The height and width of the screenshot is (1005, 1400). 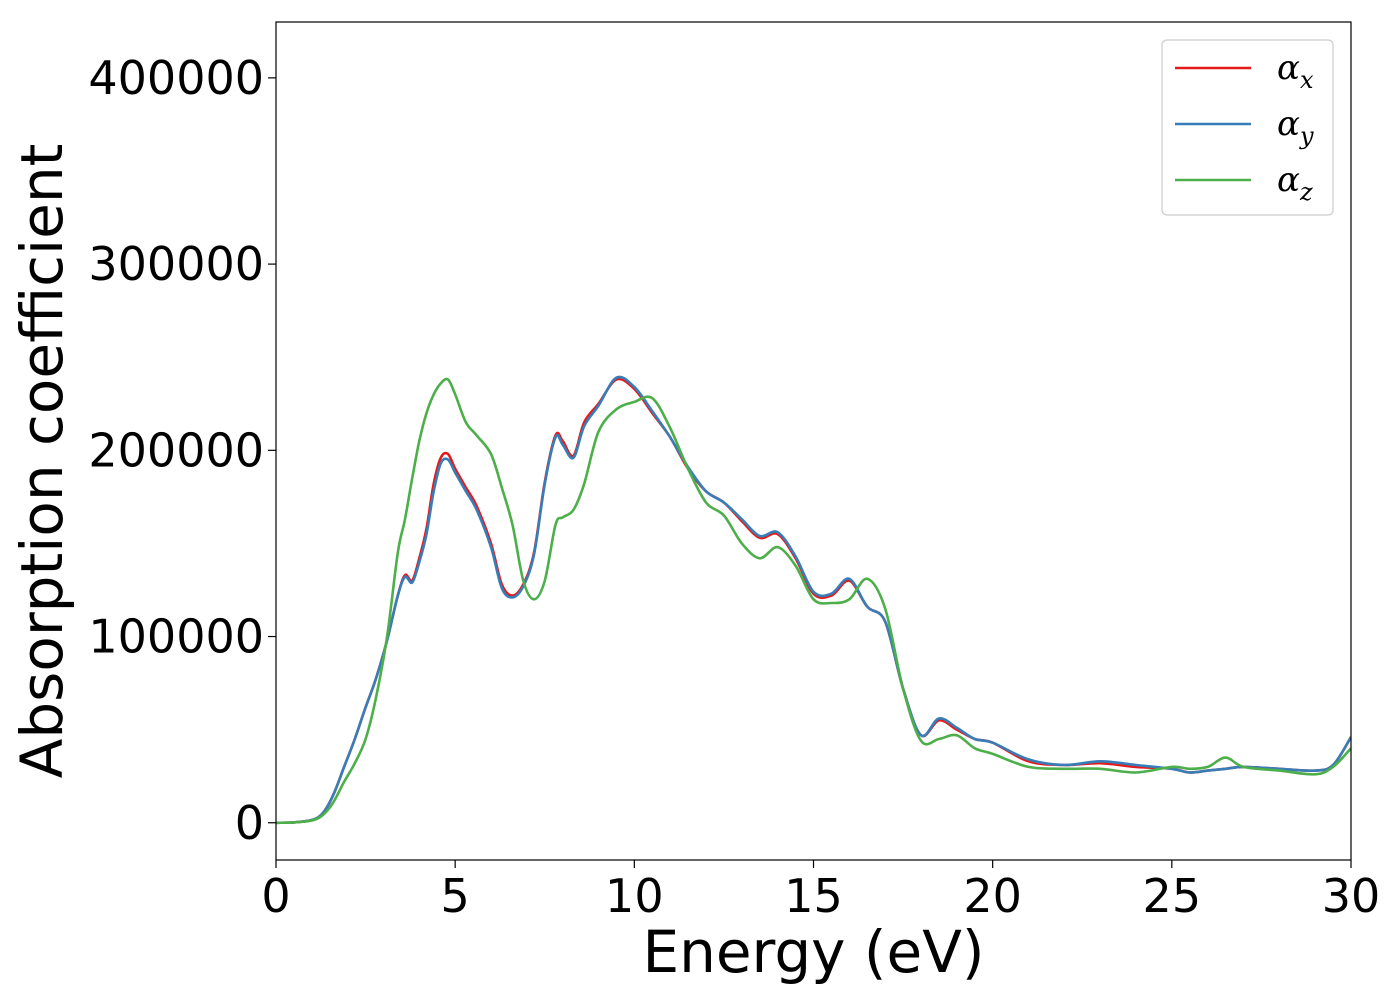 I want to click on x-axis-label: Energy (eV), so click(x=813, y=952).